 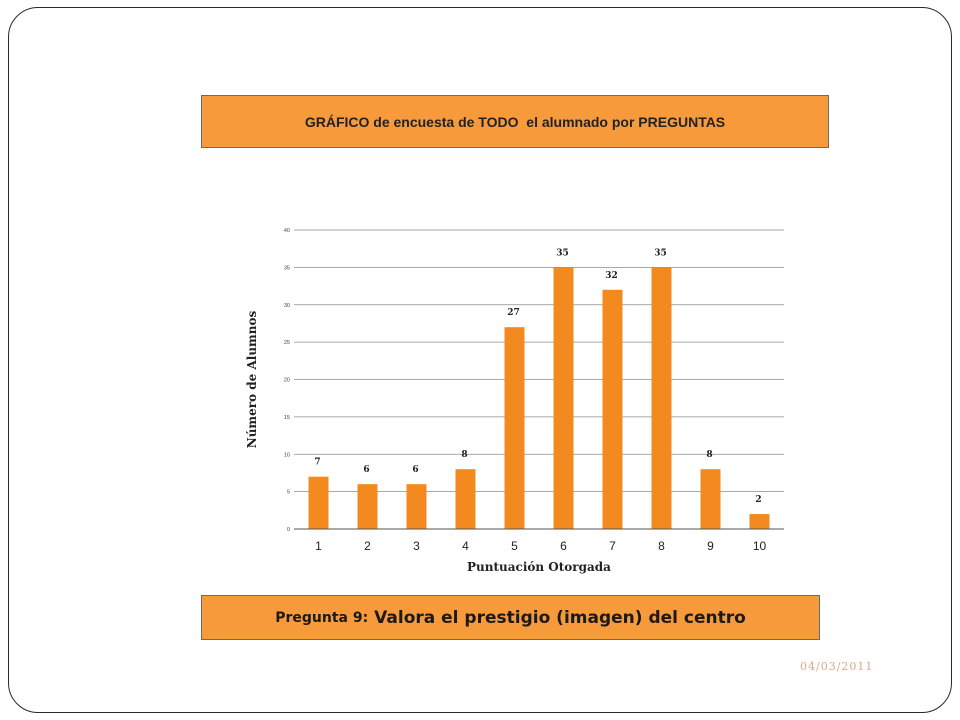 What do you see at coordinates (367, 546) in the screenshot?
I see `x-tick-label-2: 2` at bounding box center [367, 546].